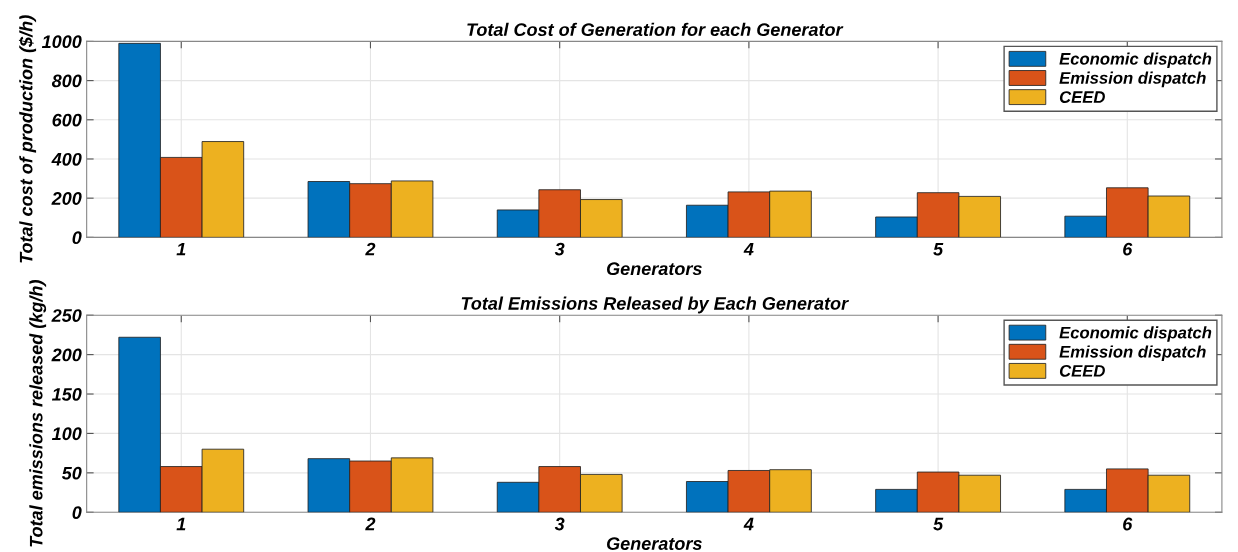 This screenshot has height=552, width=1238. What do you see at coordinates (66, 394) in the screenshot?
I see `y-tick-label: 150` at bounding box center [66, 394].